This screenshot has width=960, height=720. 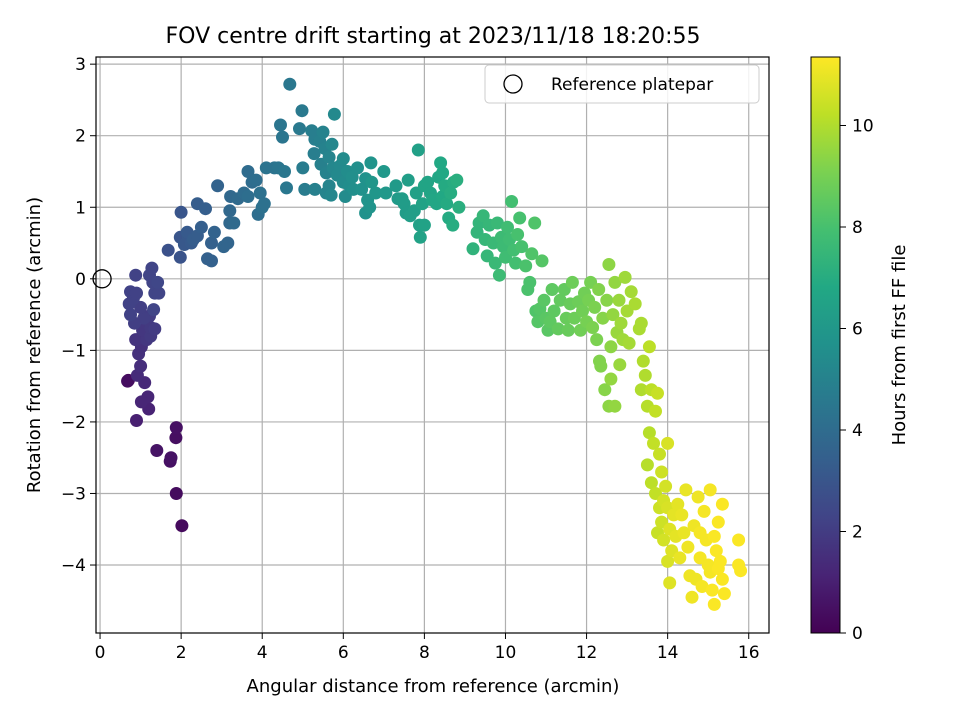 What do you see at coordinates (433, 686) in the screenshot?
I see `x-axis-label: Angular distance from reference (arcmin)` at bounding box center [433, 686].